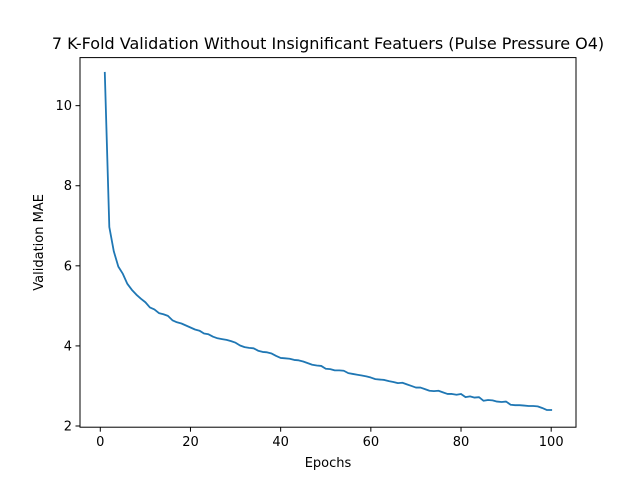 The image size is (640, 480). What do you see at coordinates (63, 106) in the screenshot?
I see `y-tick-label: 10` at bounding box center [63, 106].